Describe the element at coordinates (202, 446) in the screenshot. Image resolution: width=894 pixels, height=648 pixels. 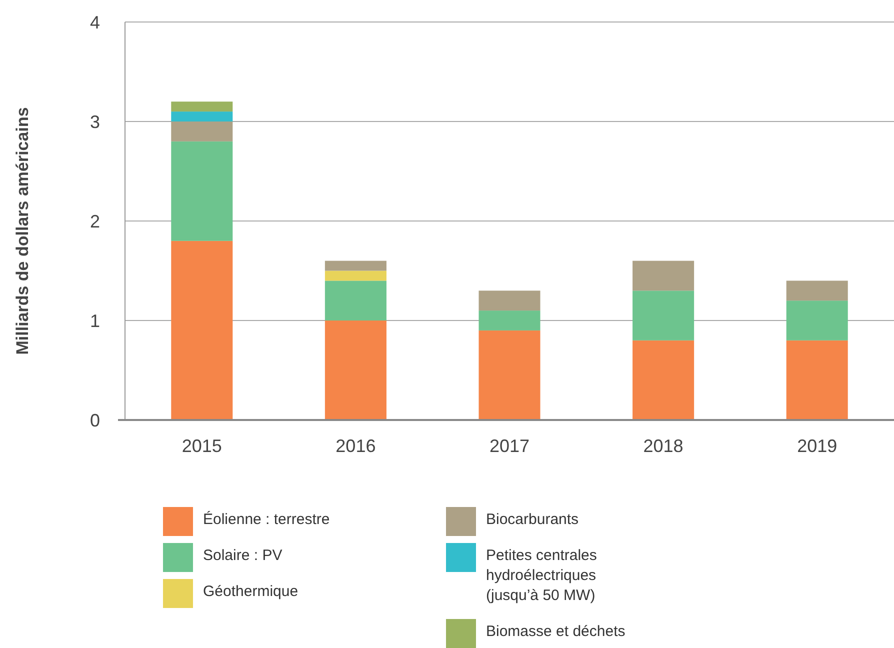
I see `x-tick-label: 2015` at that location.